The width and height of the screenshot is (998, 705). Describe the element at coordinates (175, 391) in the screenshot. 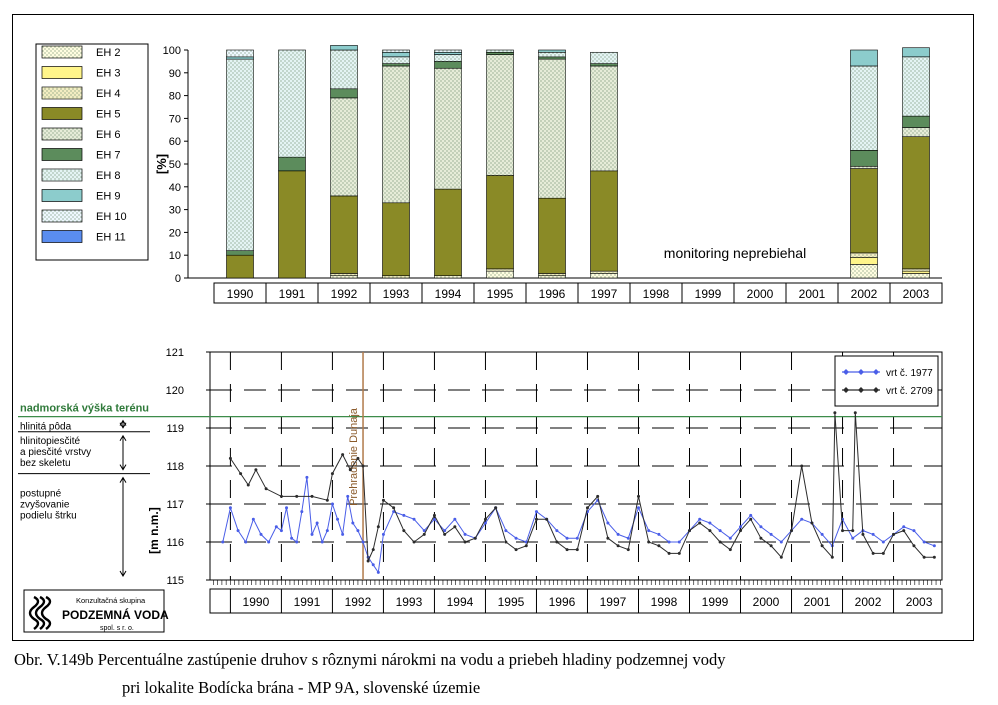

I see `line-y-tick-label: 120` at that location.